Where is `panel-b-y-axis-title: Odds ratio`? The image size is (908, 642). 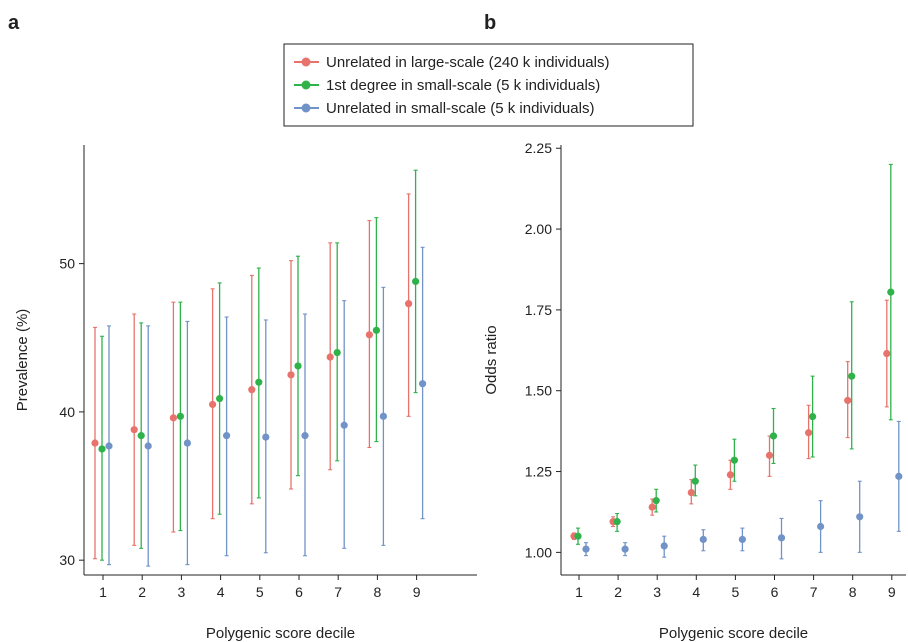
panel-b-y-axis-title: Odds ratio is located at coordinates (491, 359).